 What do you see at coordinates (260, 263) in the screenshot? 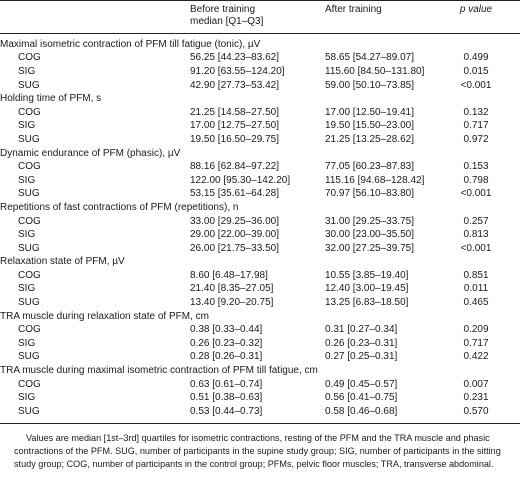
I see `section-row: Relaxation state of PFM, µV` at bounding box center [260, 263].